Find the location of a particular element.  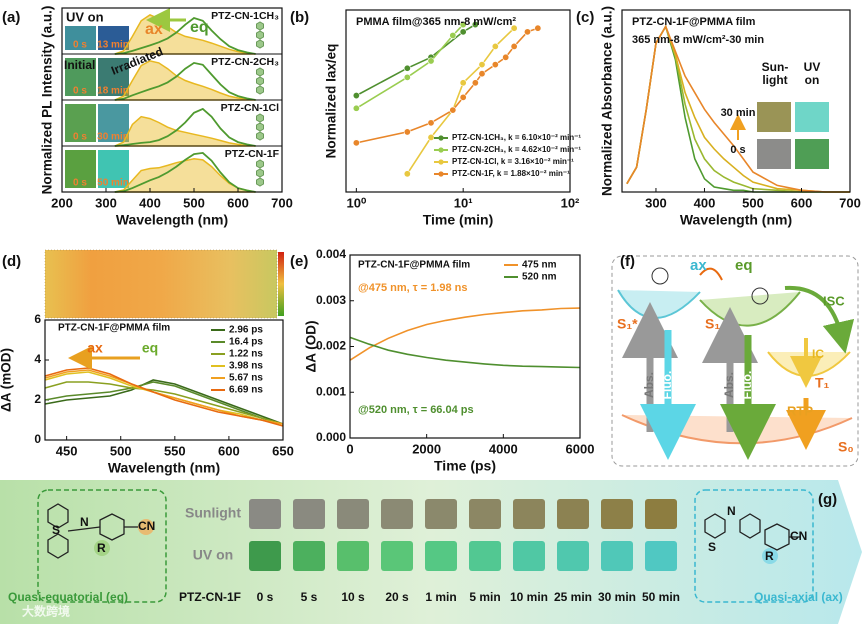

annotation: UV is located at coordinates (812, 67).